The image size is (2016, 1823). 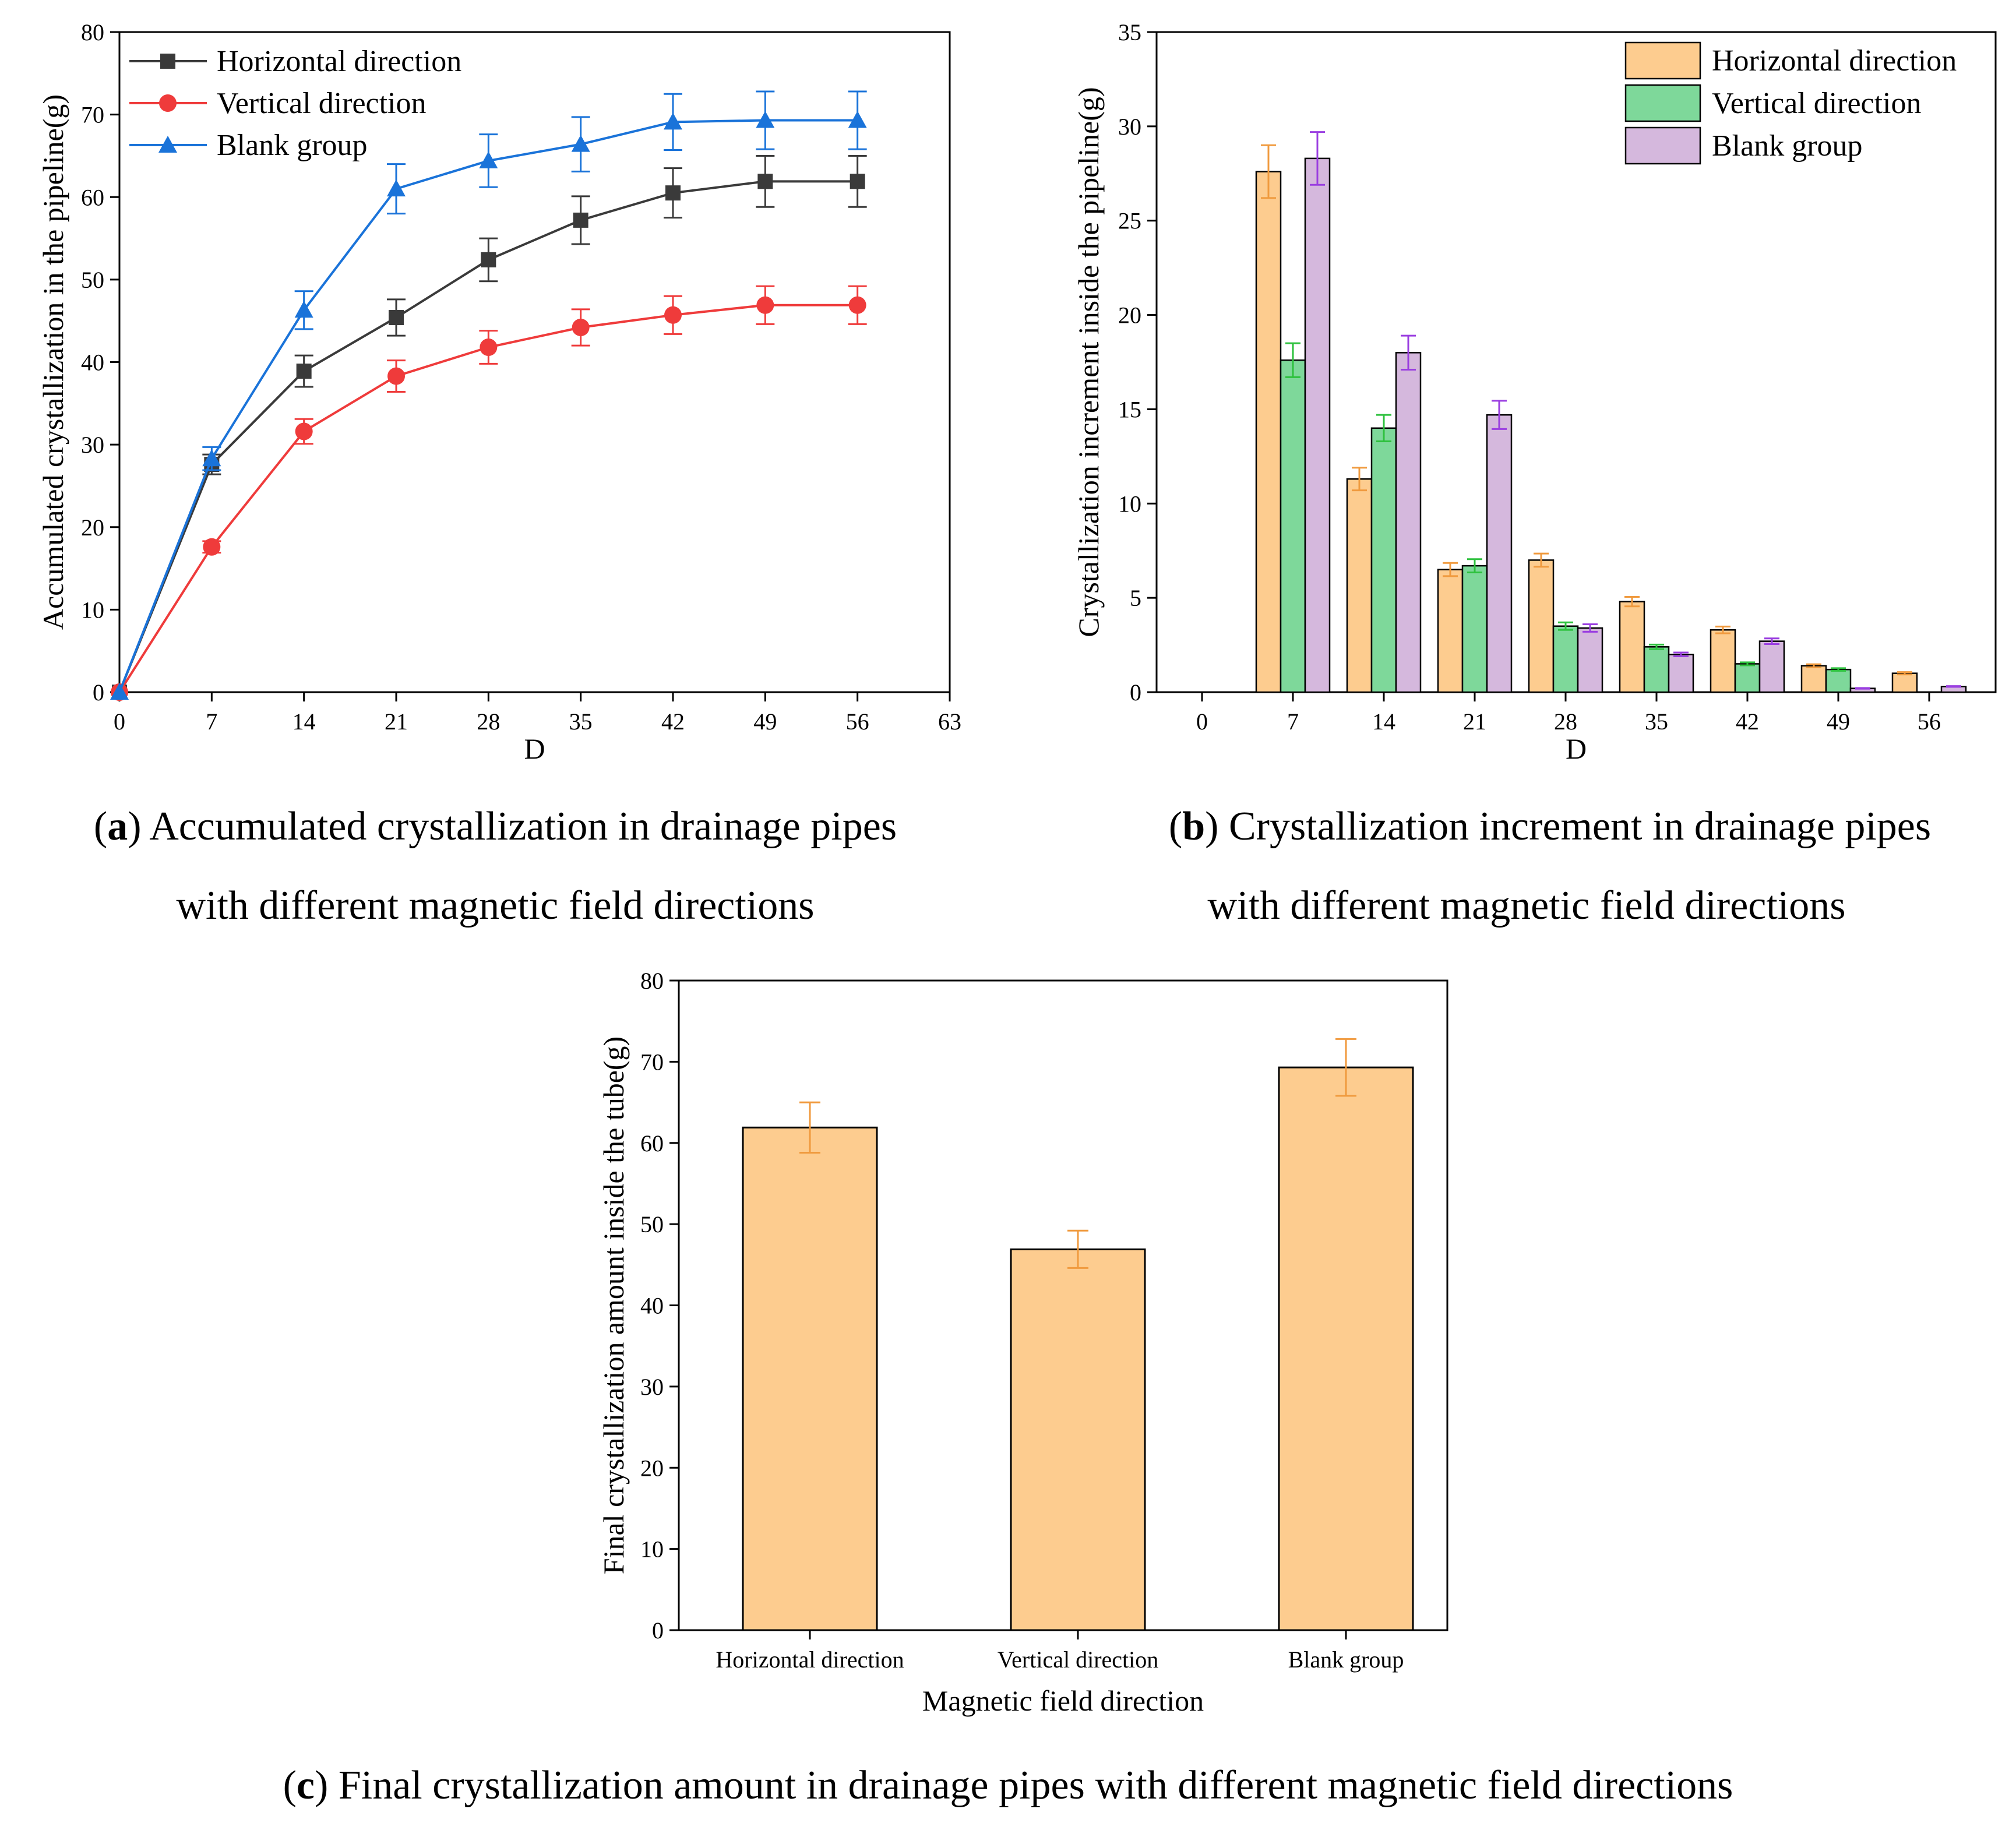 What do you see at coordinates (1817, 104) in the screenshot?
I see `legend-label-b: Vertical direction` at bounding box center [1817, 104].